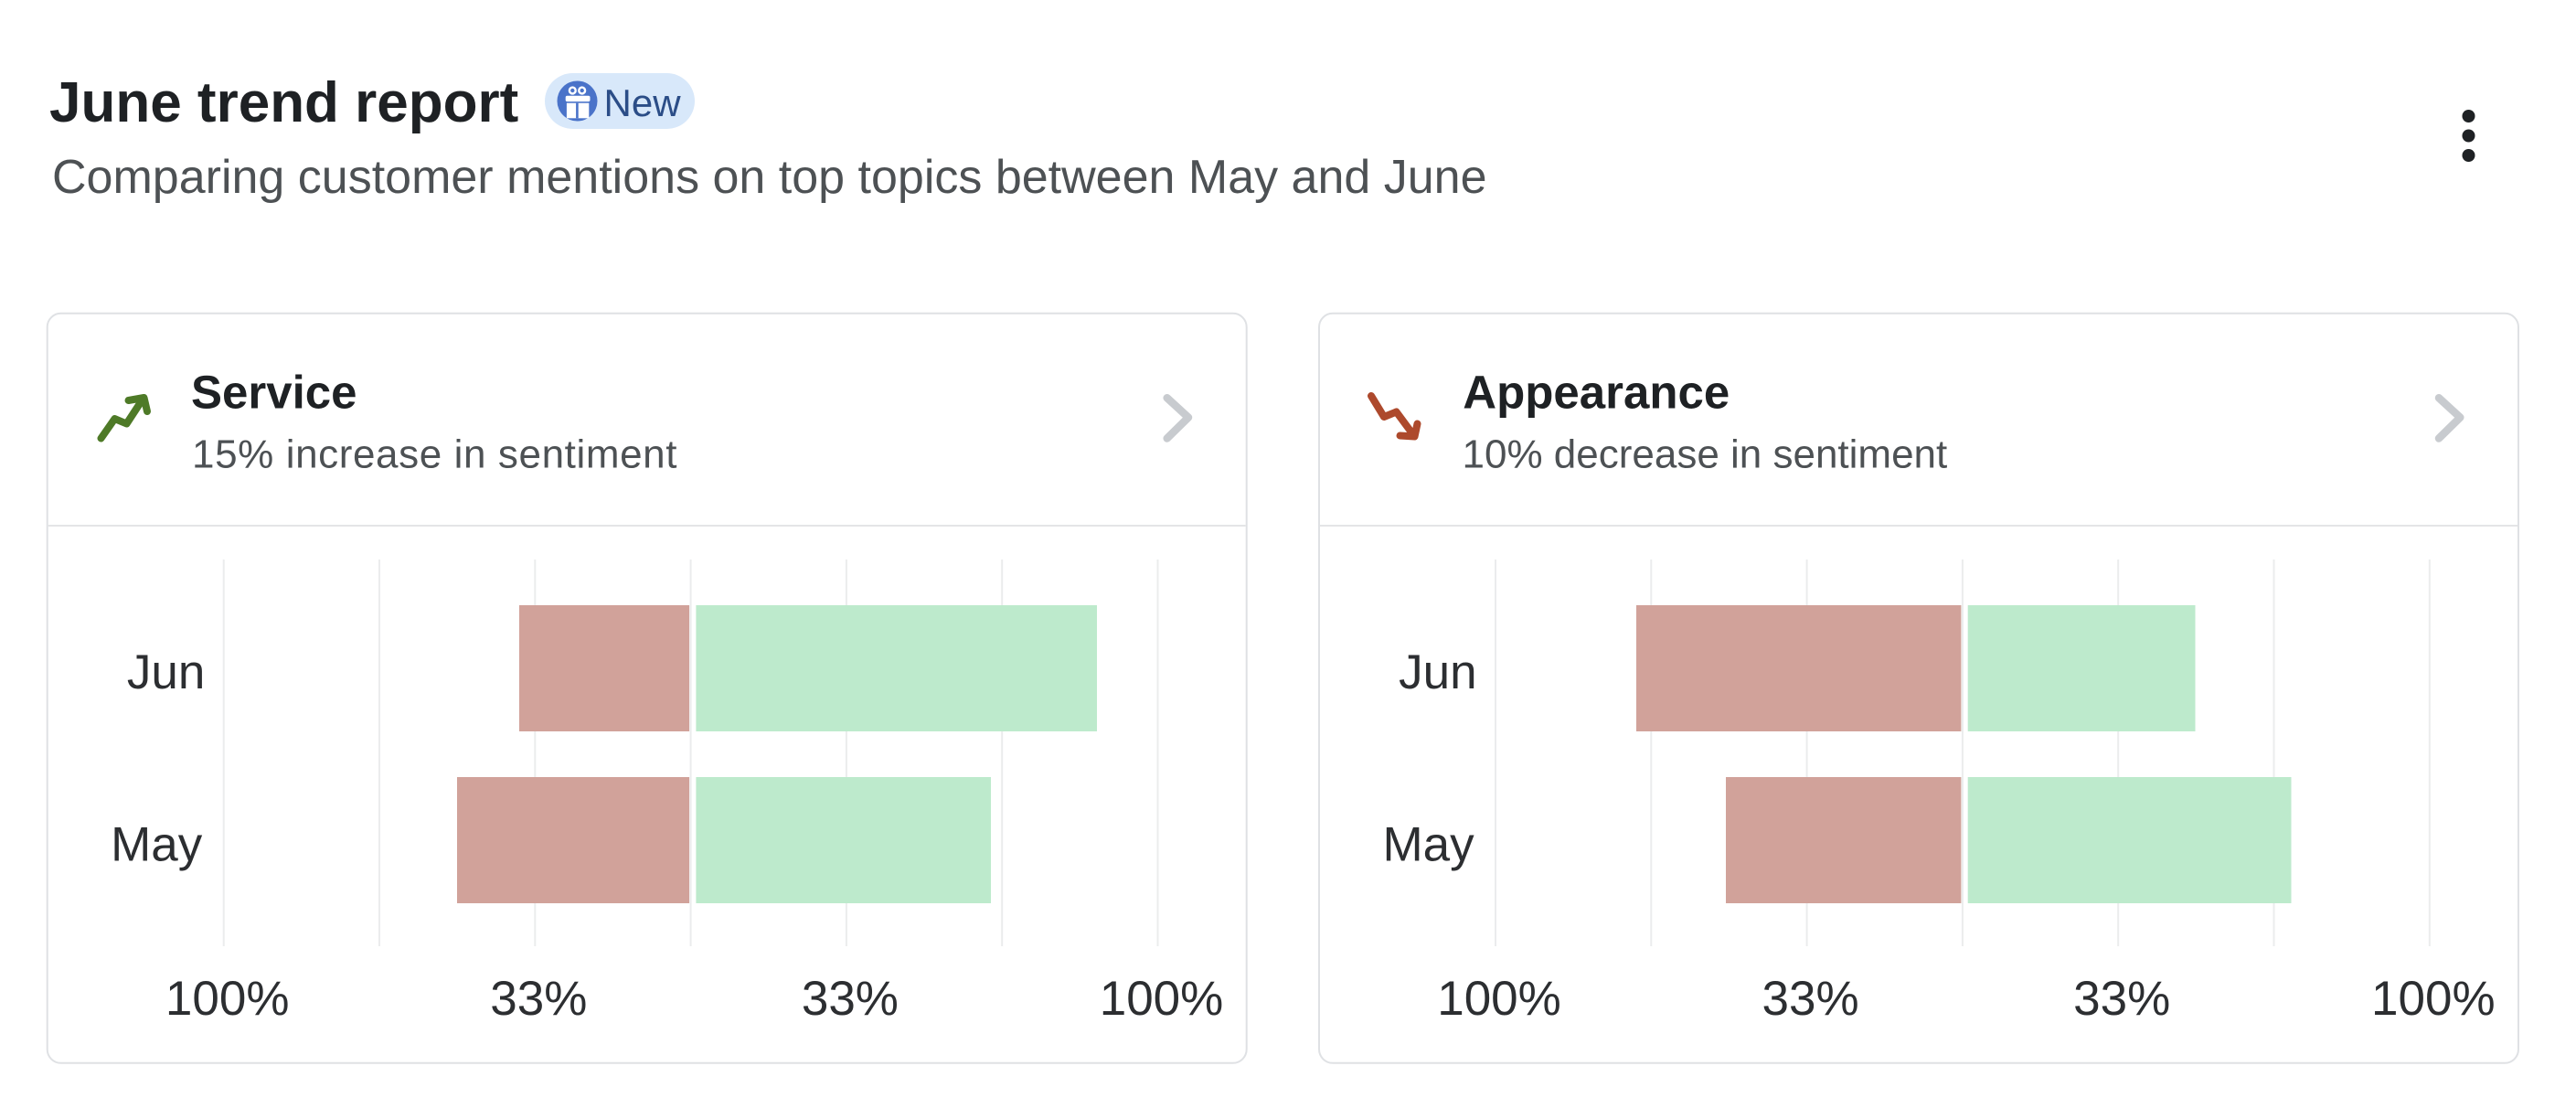  I want to click on svg-text: June trend report, so click(283, 102).